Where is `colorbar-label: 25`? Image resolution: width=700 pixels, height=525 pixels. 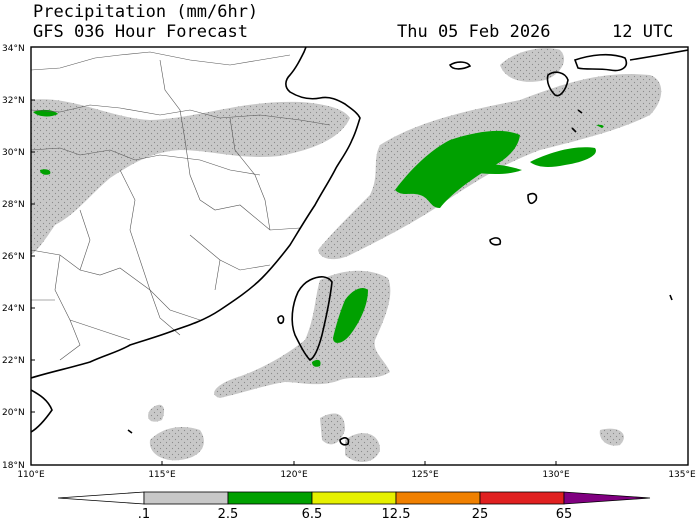
colorbar-label: 25 is located at coordinates (480, 514).